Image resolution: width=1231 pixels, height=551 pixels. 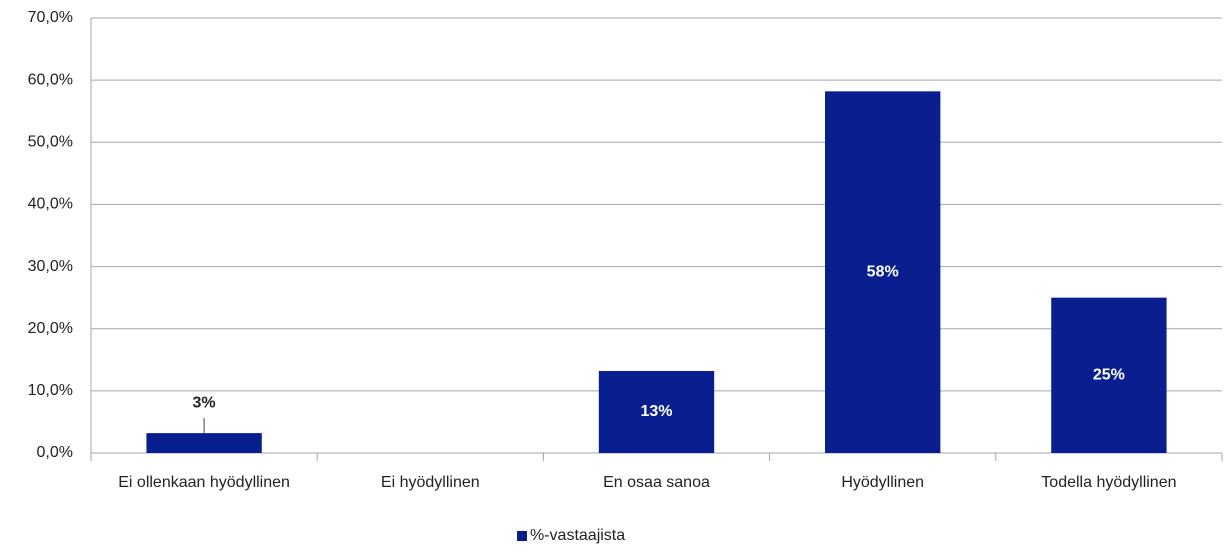 I want to click on y-tick-label: 0,0%, so click(x=55, y=452).